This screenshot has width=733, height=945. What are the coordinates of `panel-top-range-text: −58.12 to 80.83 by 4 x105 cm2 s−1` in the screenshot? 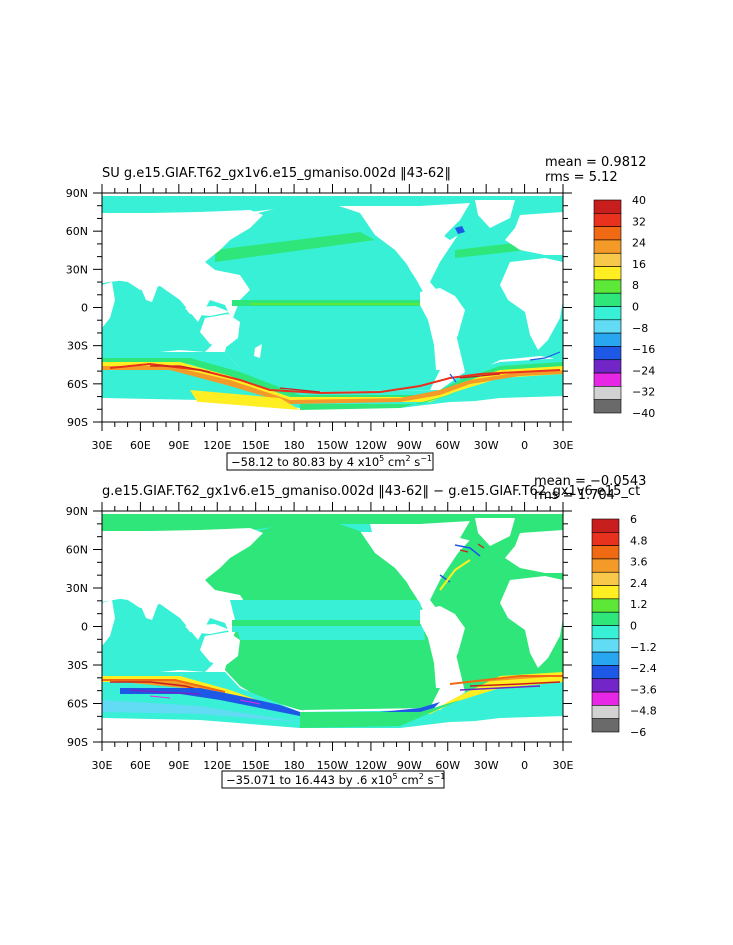 It's located at (331, 461).